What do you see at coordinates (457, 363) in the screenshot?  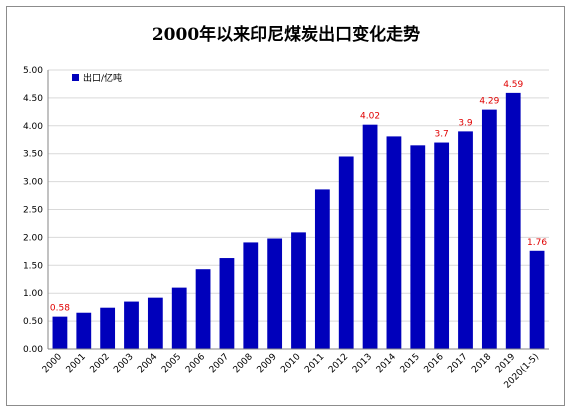 I see `x-tick-label: 2017` at bounding box center [457, 363].